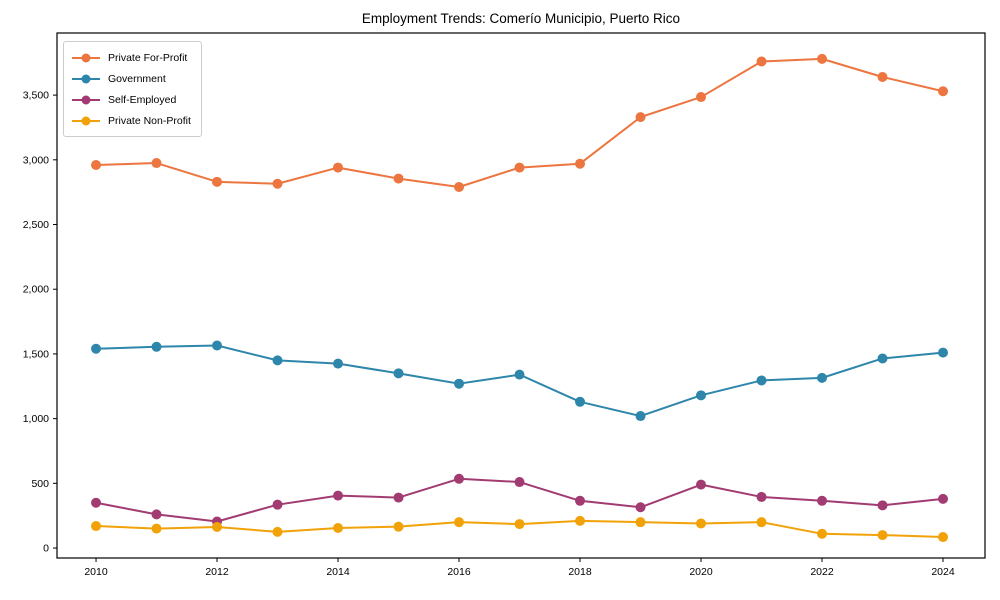 Image resolution: width=1000 pixels, height=600 pixels. I want to click on x-axis-tick-label: 2022, so click(822, 572).